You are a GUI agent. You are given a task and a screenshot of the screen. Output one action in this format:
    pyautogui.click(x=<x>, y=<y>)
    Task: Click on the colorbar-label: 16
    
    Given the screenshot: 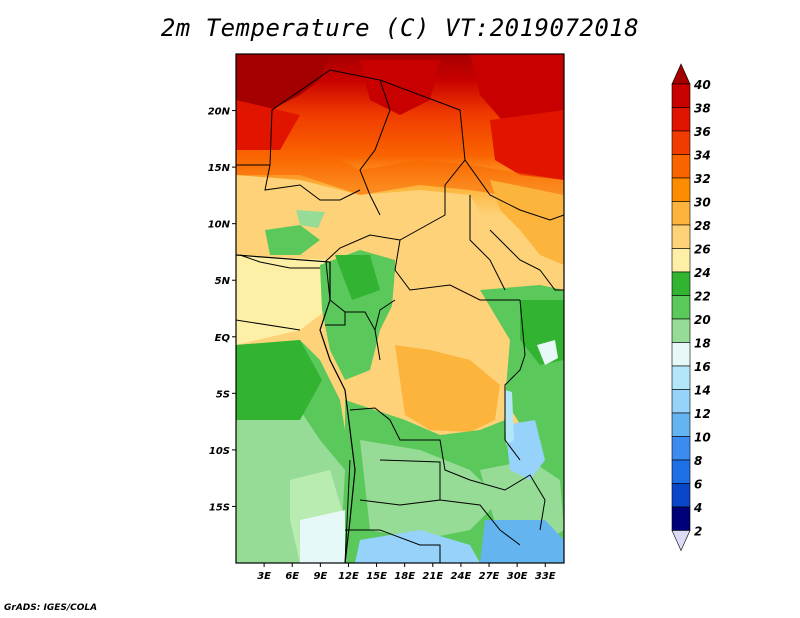 What is the action you would take?
    pyautogui.click(x=702, y=367)
    